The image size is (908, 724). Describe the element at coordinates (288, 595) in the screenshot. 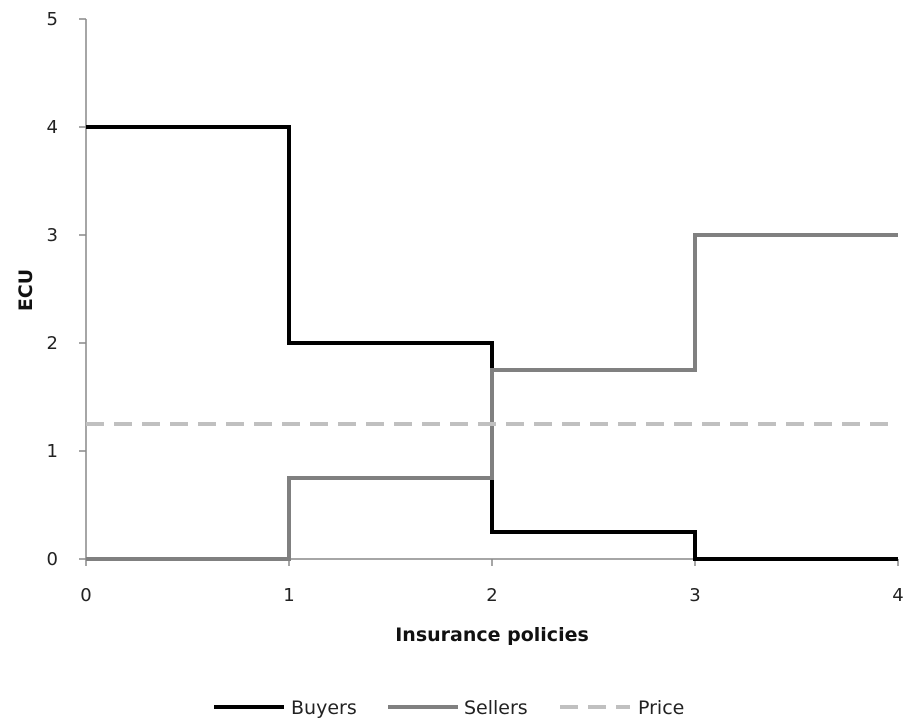

I see `x-tick-label: 1` at that location.